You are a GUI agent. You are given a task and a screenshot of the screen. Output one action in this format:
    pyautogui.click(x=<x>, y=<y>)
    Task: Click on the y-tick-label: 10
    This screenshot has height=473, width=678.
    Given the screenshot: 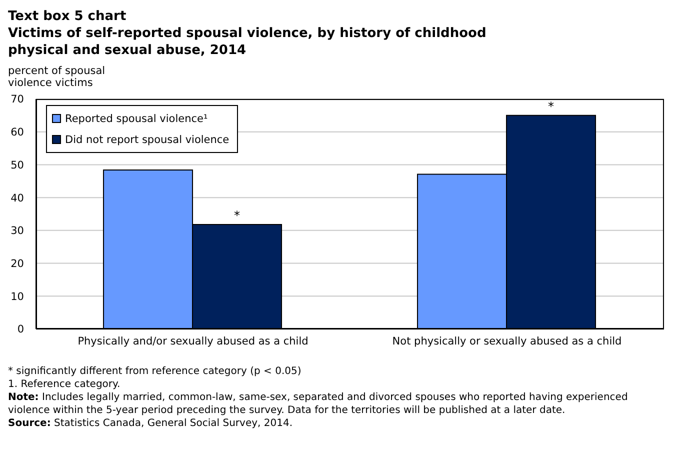 What is the action you would take?
    pyautogui.click(x=17, y=296)
    